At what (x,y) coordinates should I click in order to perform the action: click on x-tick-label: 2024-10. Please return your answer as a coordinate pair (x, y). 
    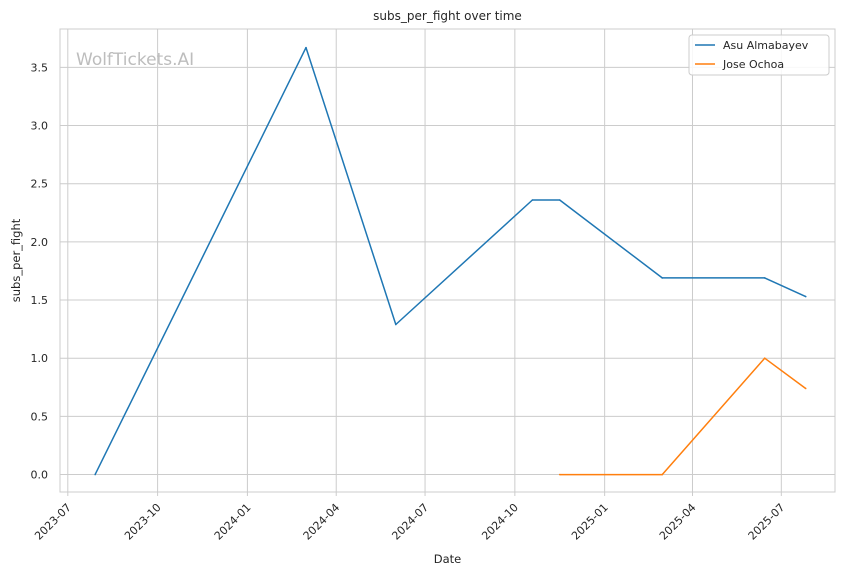
    Looking at the image, I should click on (500, 522).